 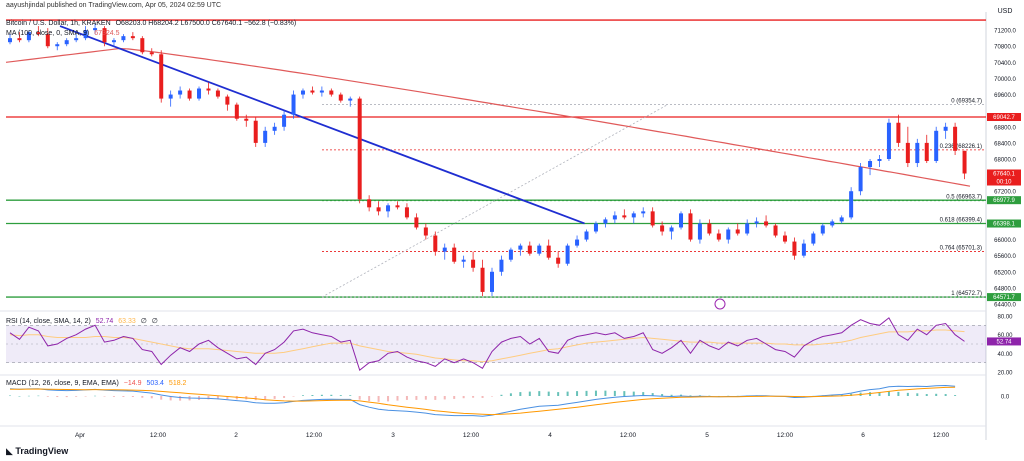 I want to click on fib-diagonal, so click(x=495, y=201).